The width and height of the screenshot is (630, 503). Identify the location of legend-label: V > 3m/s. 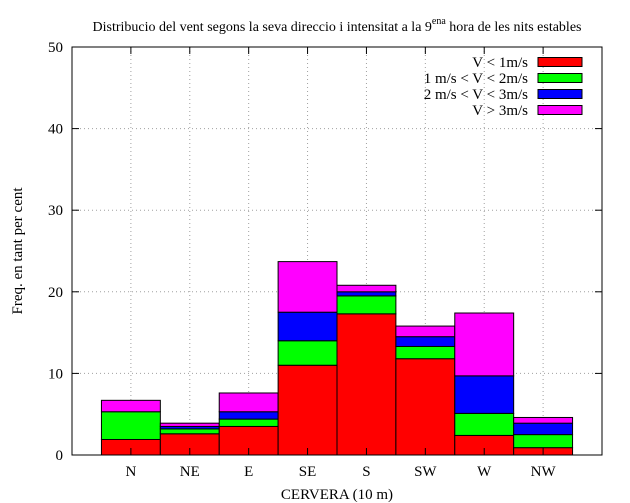
(500, 111).